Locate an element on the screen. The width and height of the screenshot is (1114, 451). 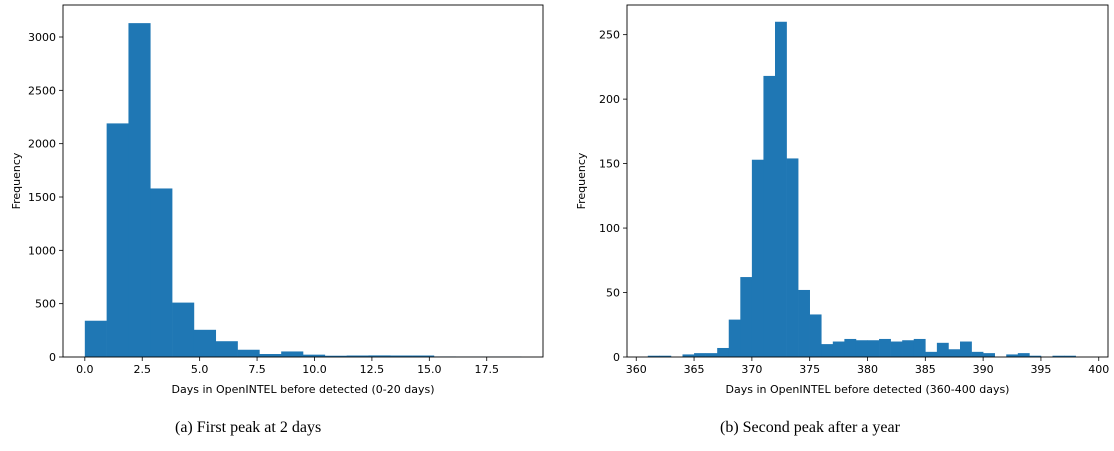
y-tick-label: 1000 is located at coordinates (42, 250).